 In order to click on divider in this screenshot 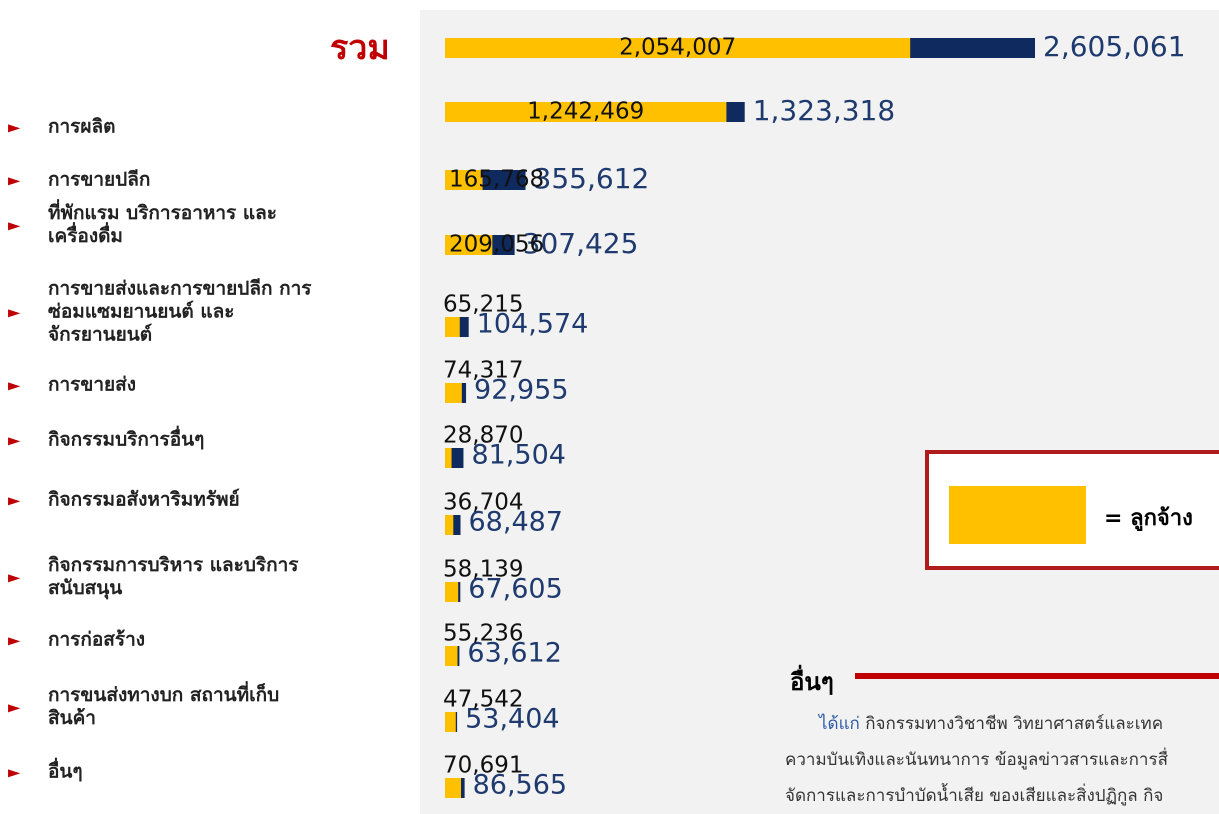, I will do `click(1037, 676)`.